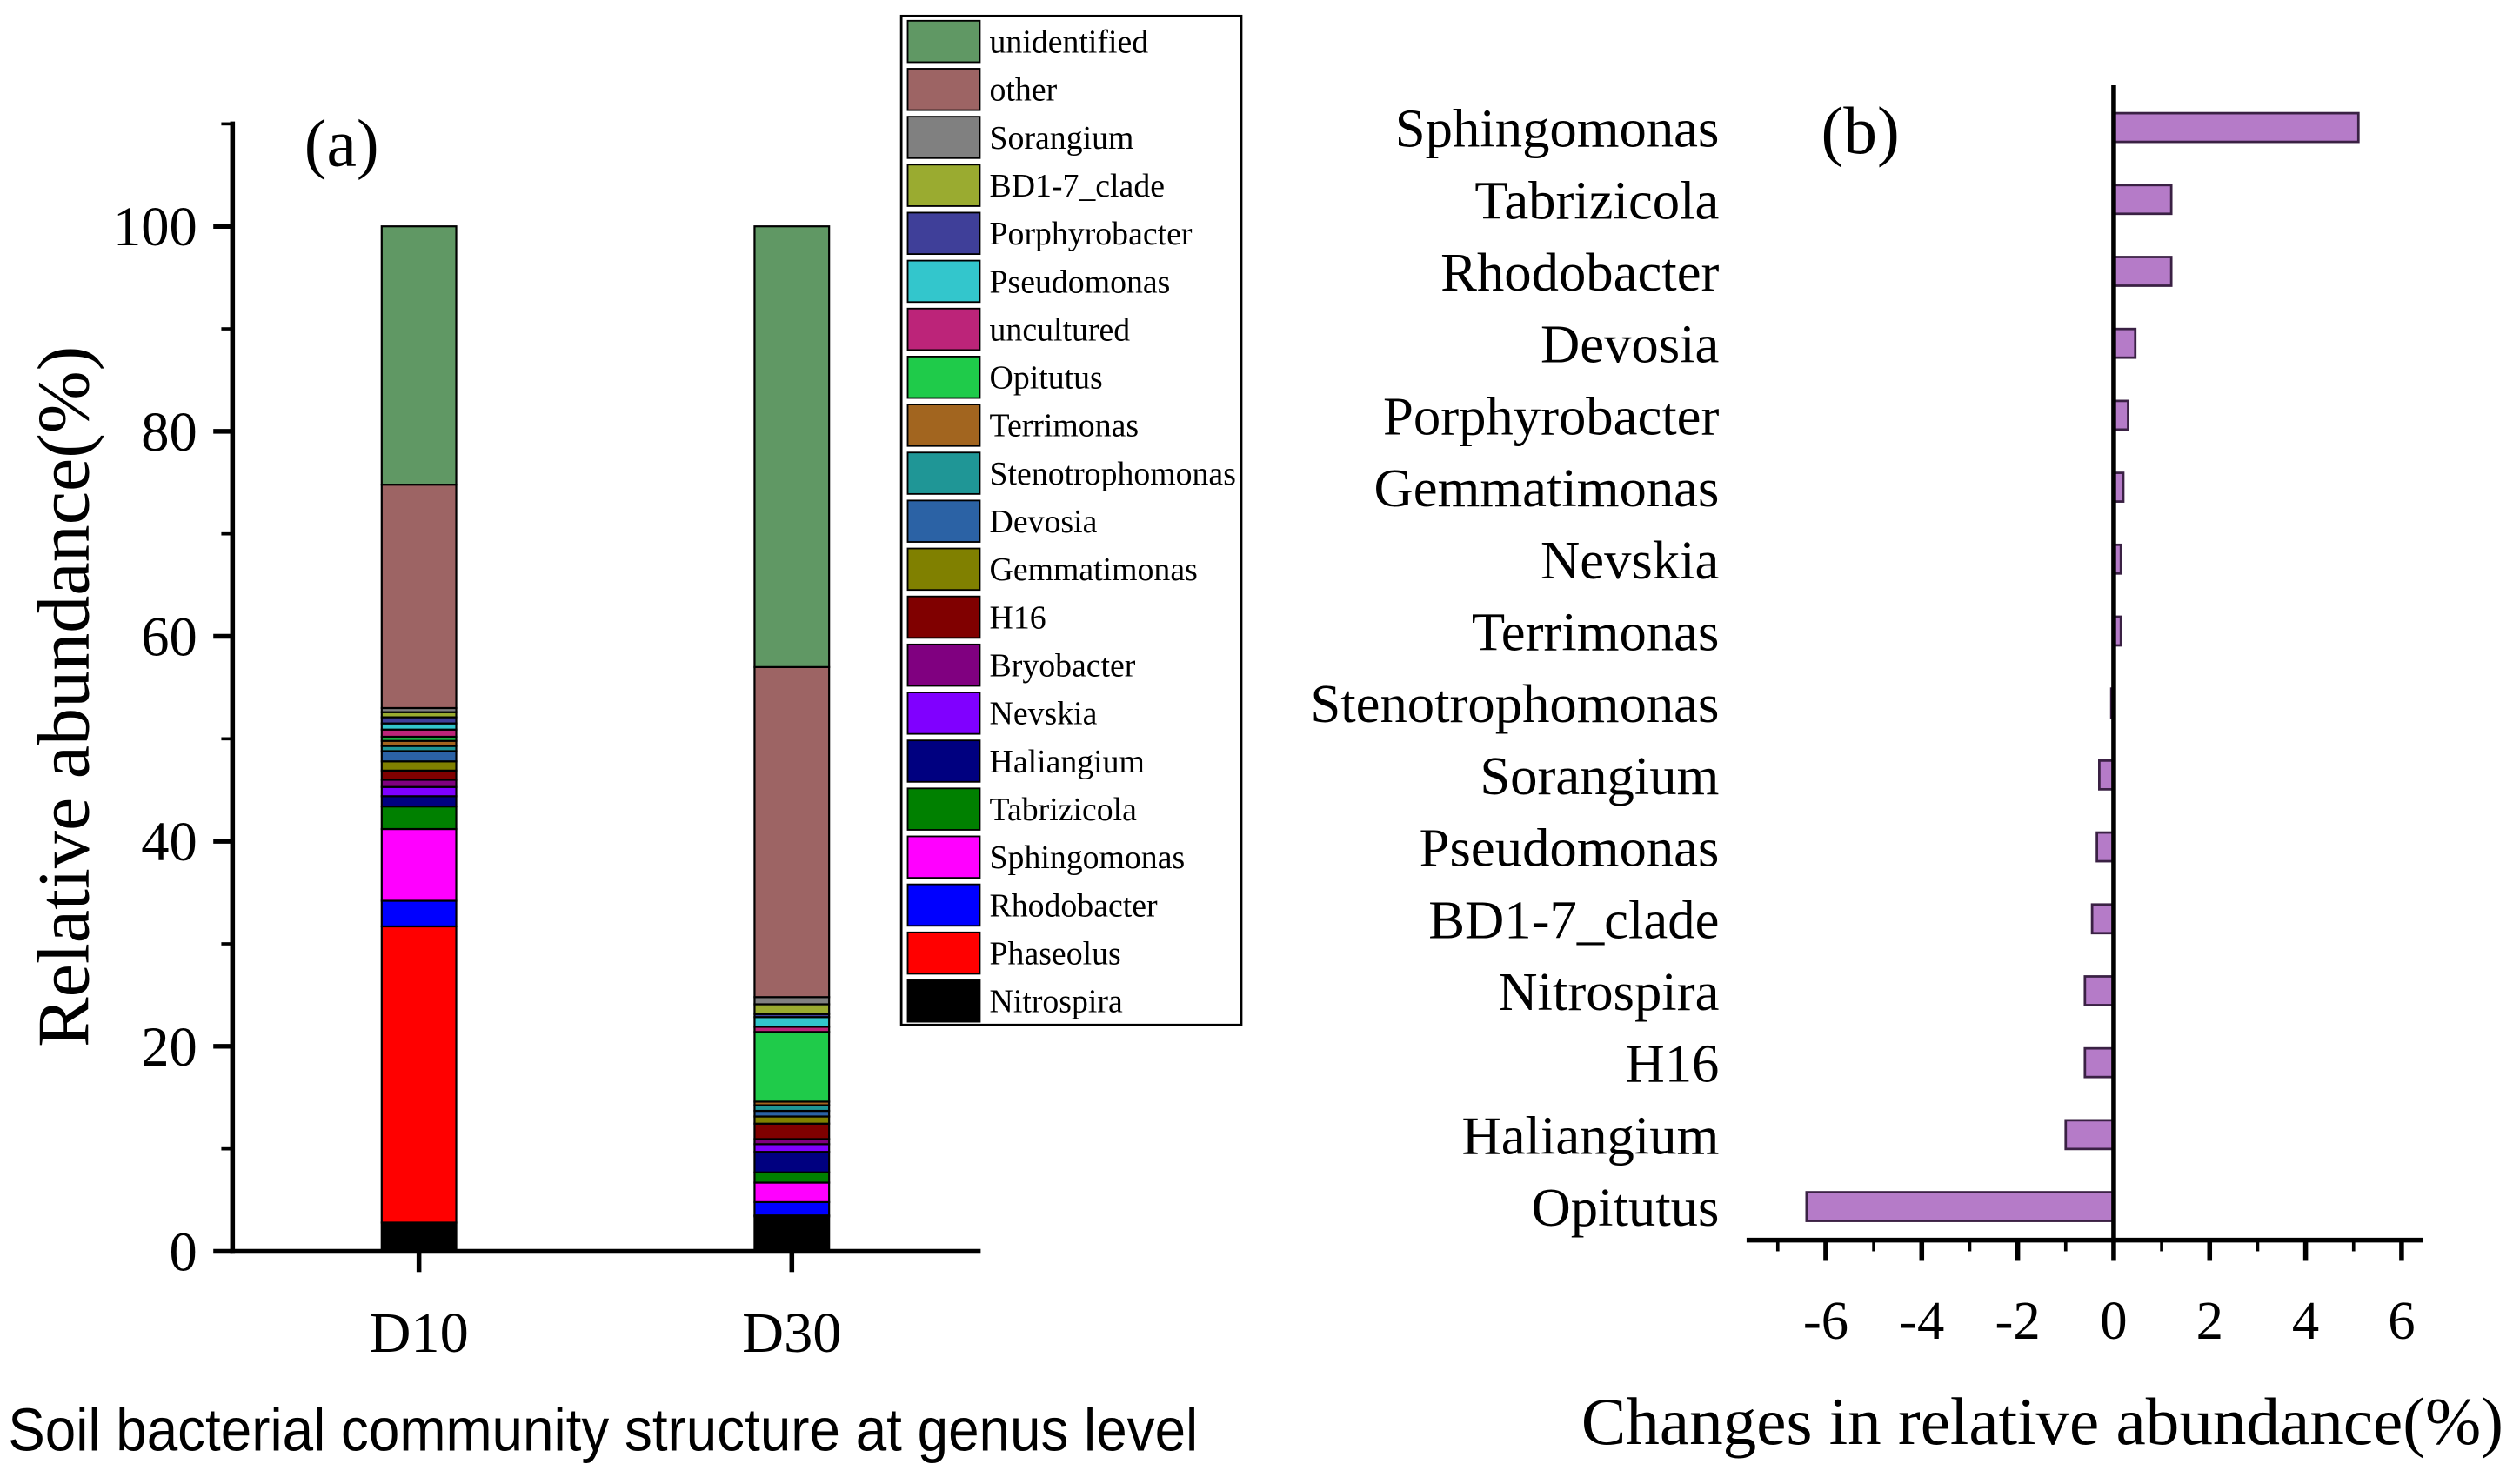 This screenshot has height=1484, width=2513. What do you see at coordinates (792, 1067) in the screenshot?
I see `bar-segment-d30-opitutus` at bounding box center [792, 1067].